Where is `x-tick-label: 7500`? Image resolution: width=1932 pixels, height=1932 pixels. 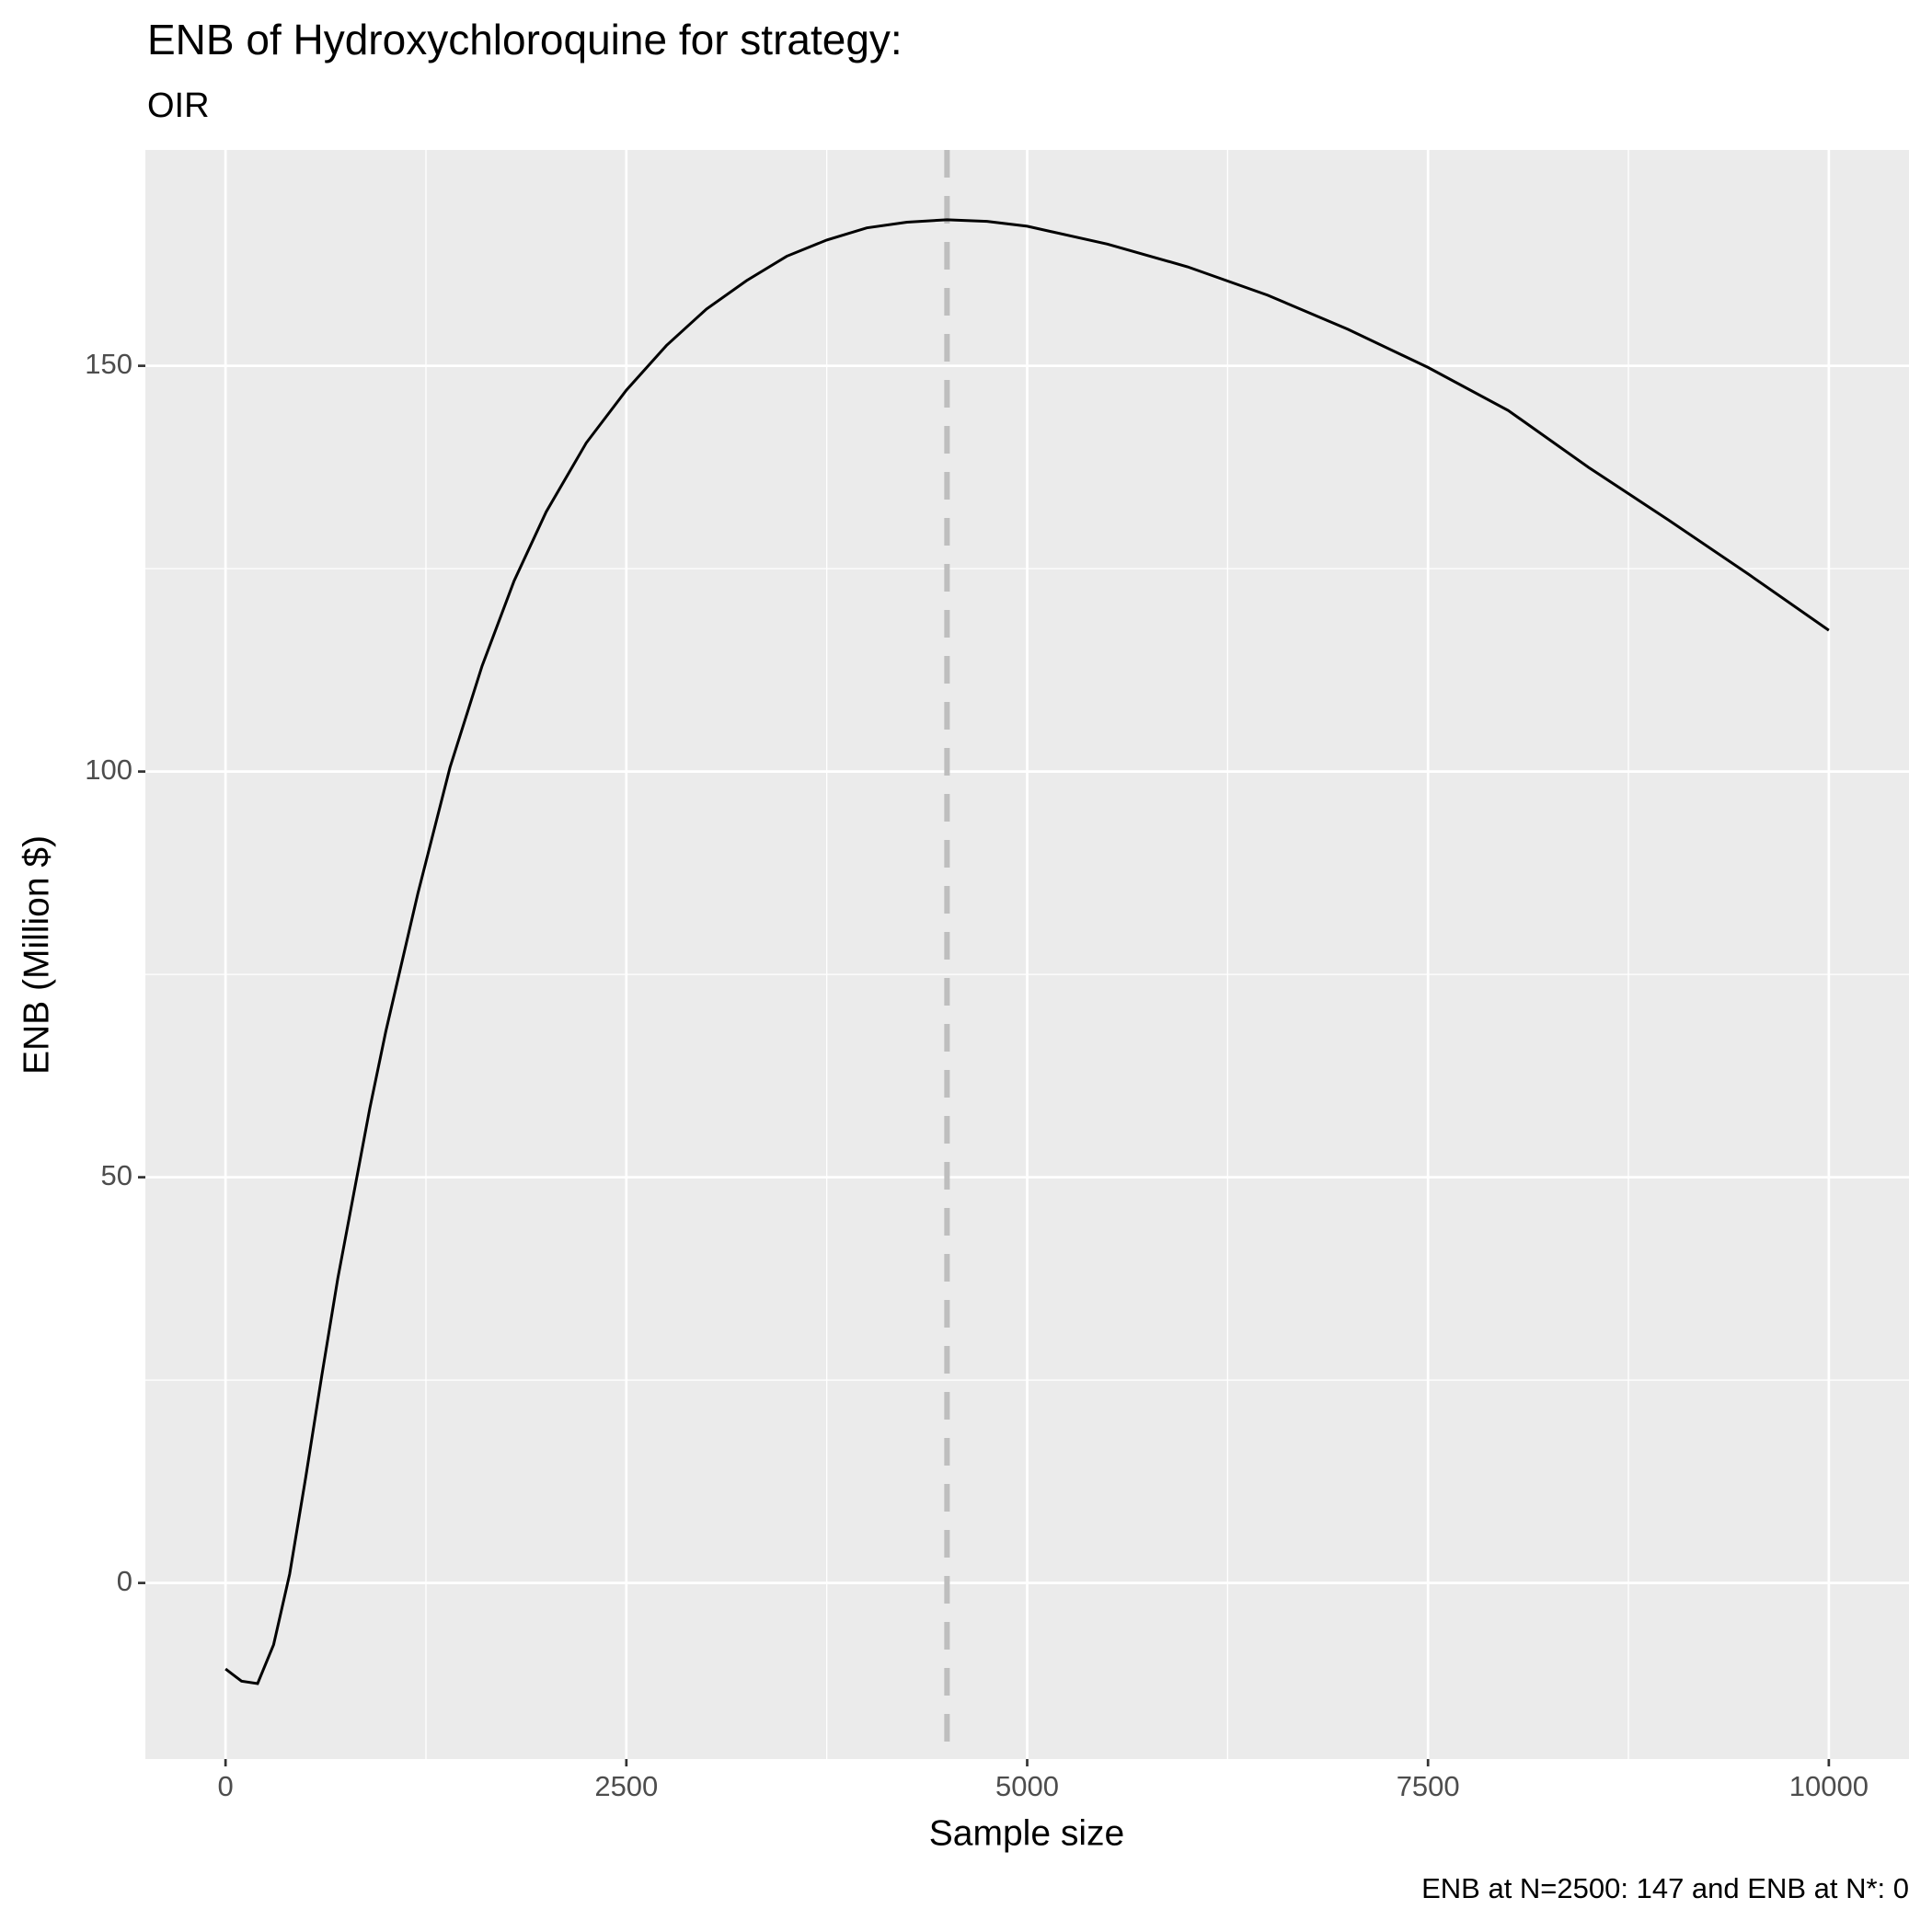
x-tick-label: 7500 is located at coordinates (1428, 1786).